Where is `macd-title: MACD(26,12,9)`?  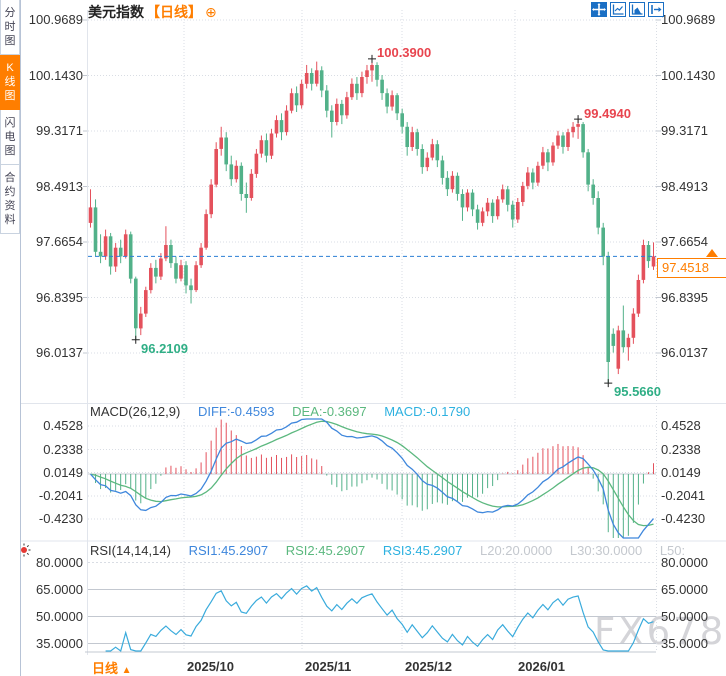
macd-title: MACD(26,12,9) is located at coordinates (135, 411).